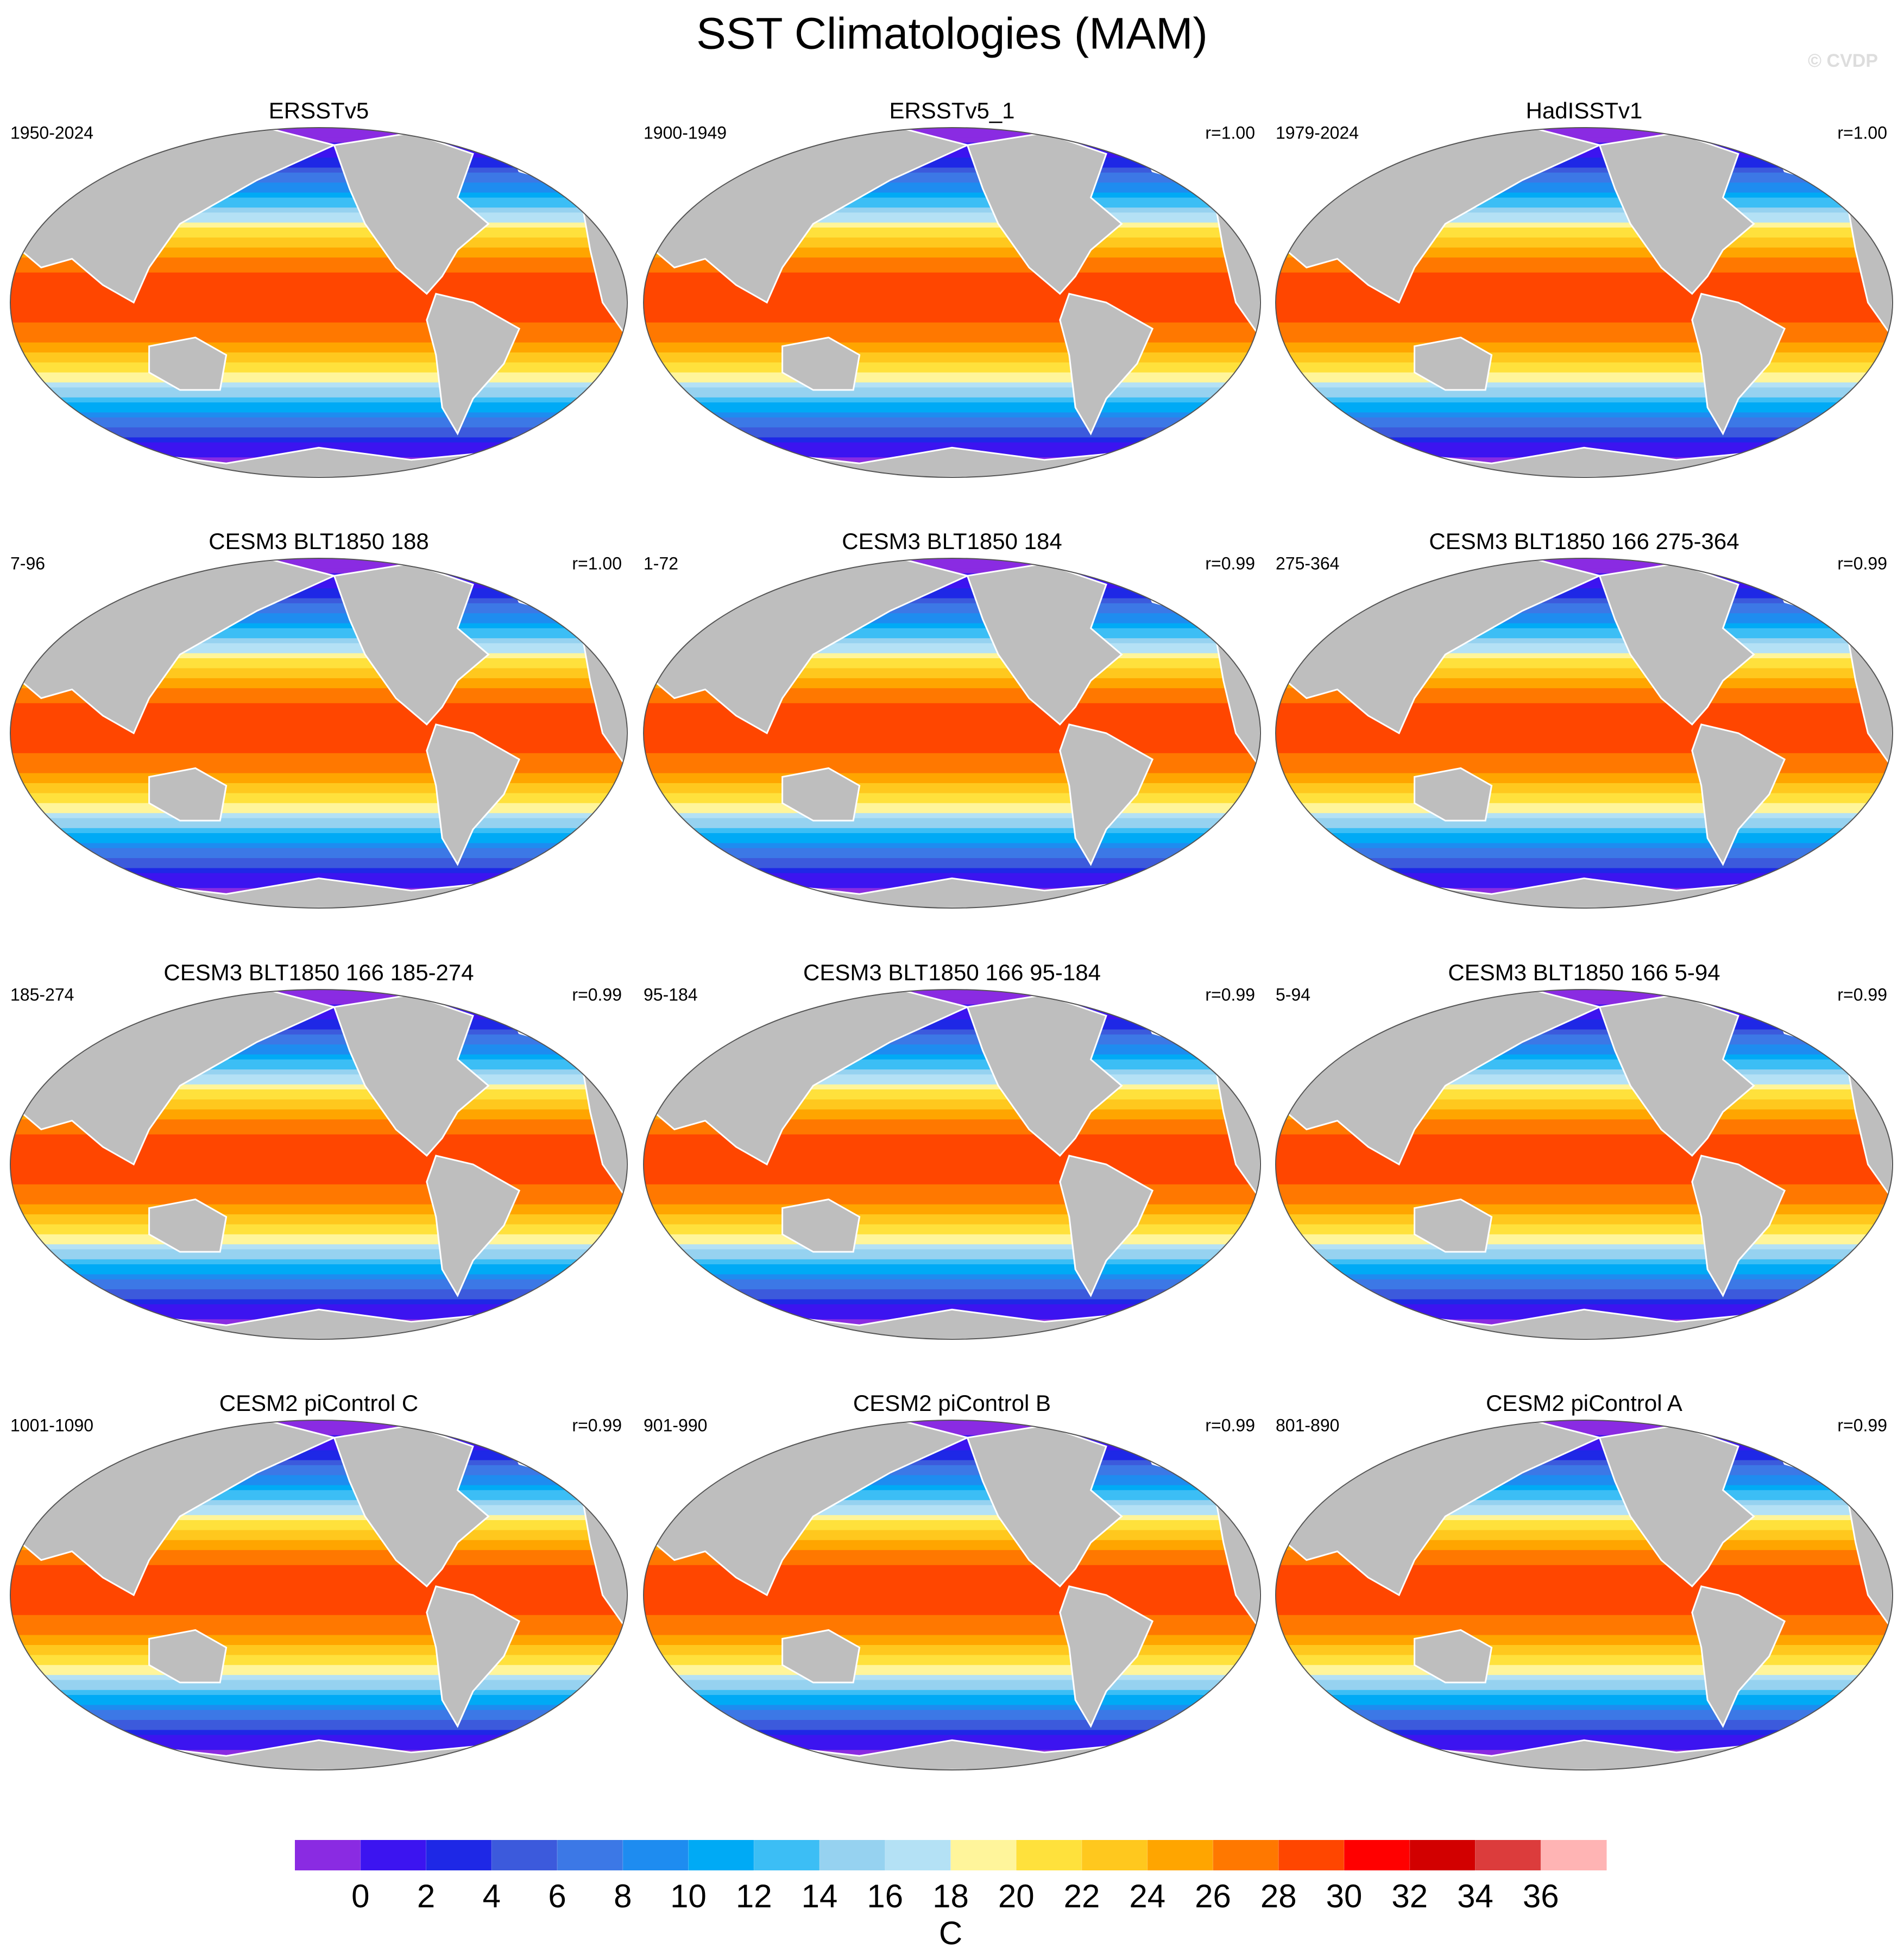 Image resolution: width=1904 pixels, height=1960 pixels. Describe the element at coordinates (1541, 1896) in the screenshot. I see `colorbar-tick-label: 36` at that location.